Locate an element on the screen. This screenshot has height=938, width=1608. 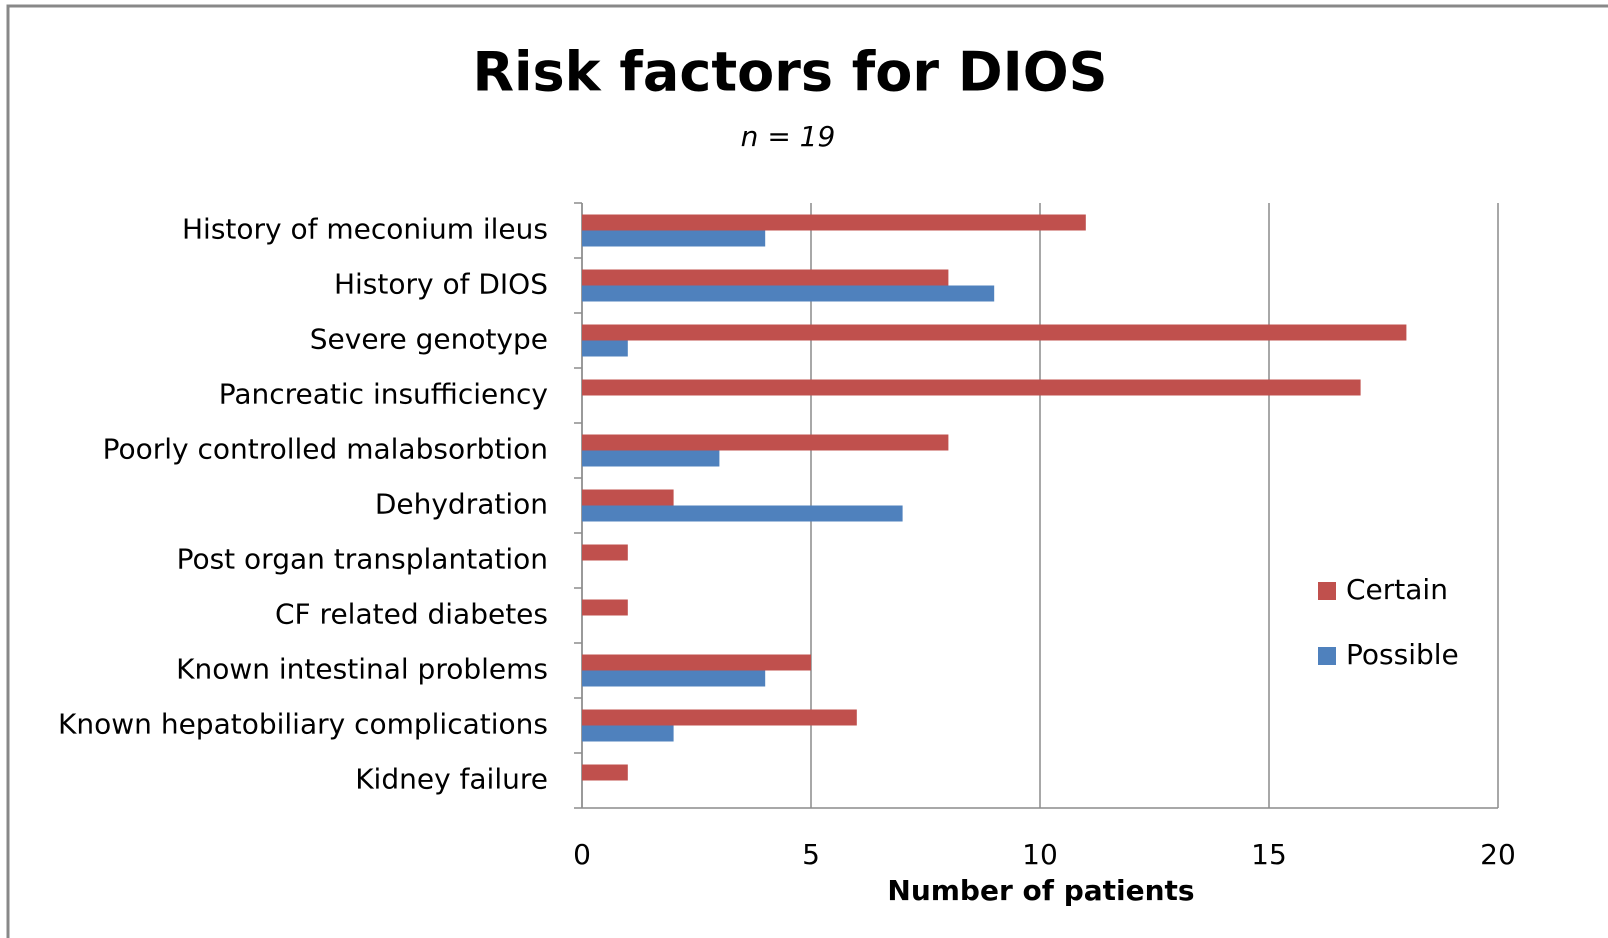
x-axis-label: Number of patients is located at coordinates (1040, 890).